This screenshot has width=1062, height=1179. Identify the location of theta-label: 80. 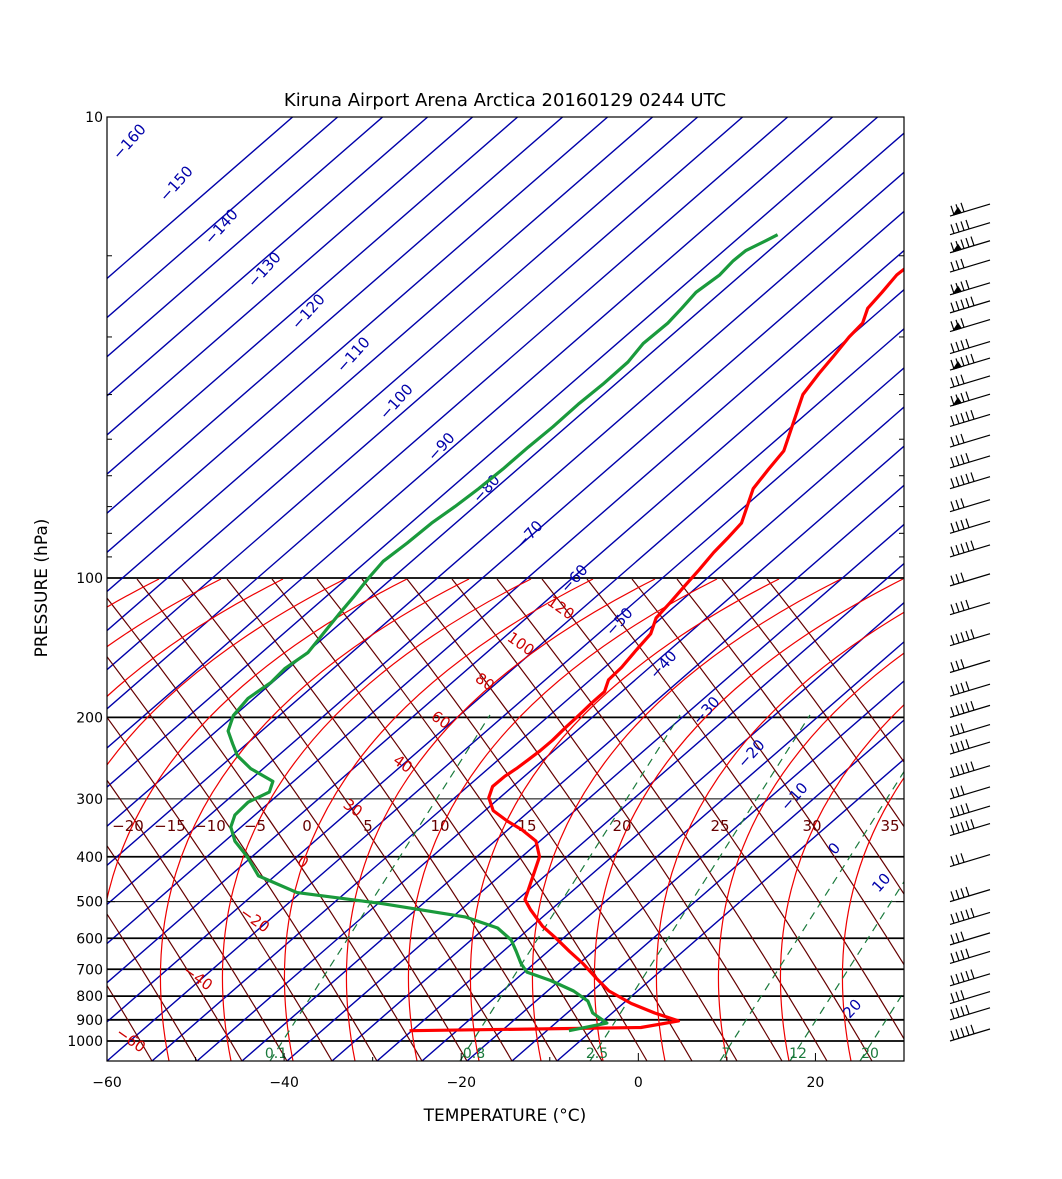
(485, 682).